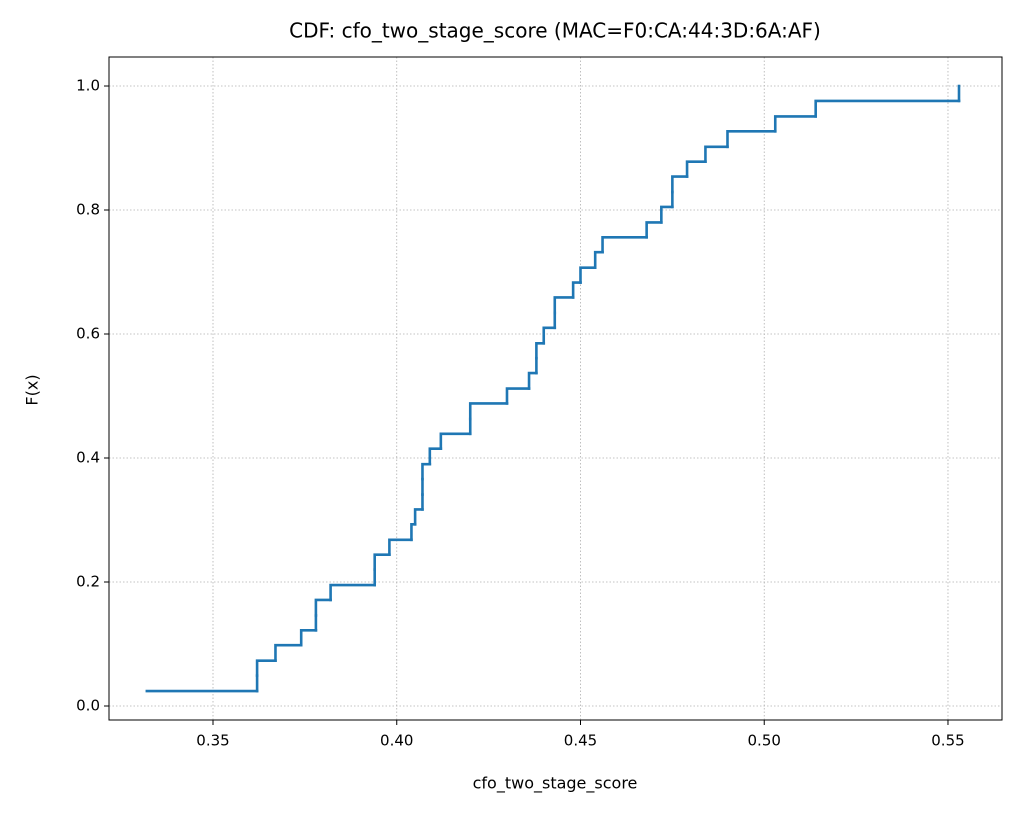 The width and height of the screenshot is (1020, 815). Describe the element at coordinates (396, 741) in the screenshot. I see `x-tick-label: 0.40` at that location.